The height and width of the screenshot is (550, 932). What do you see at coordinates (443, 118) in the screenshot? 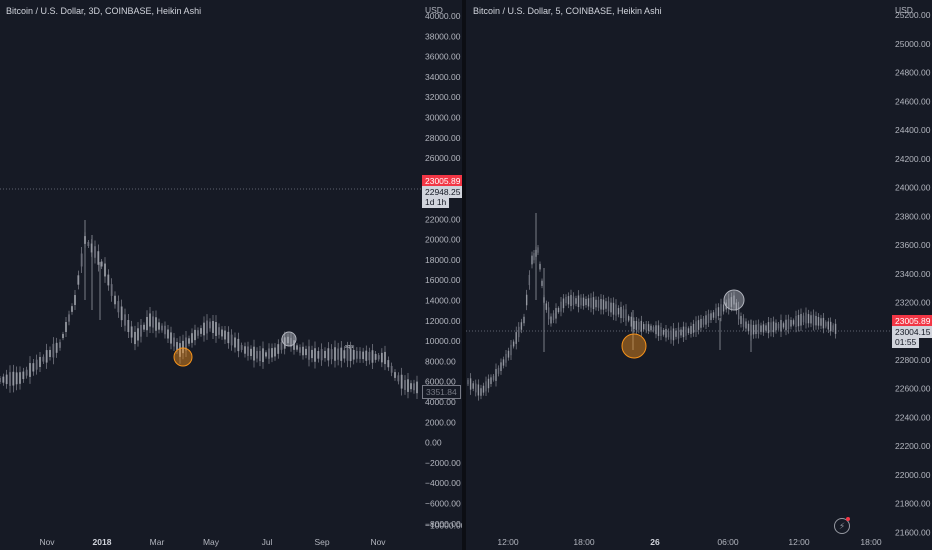
I see `y-axis-tick-label: 30000.00` at bounding box center [443, 118].